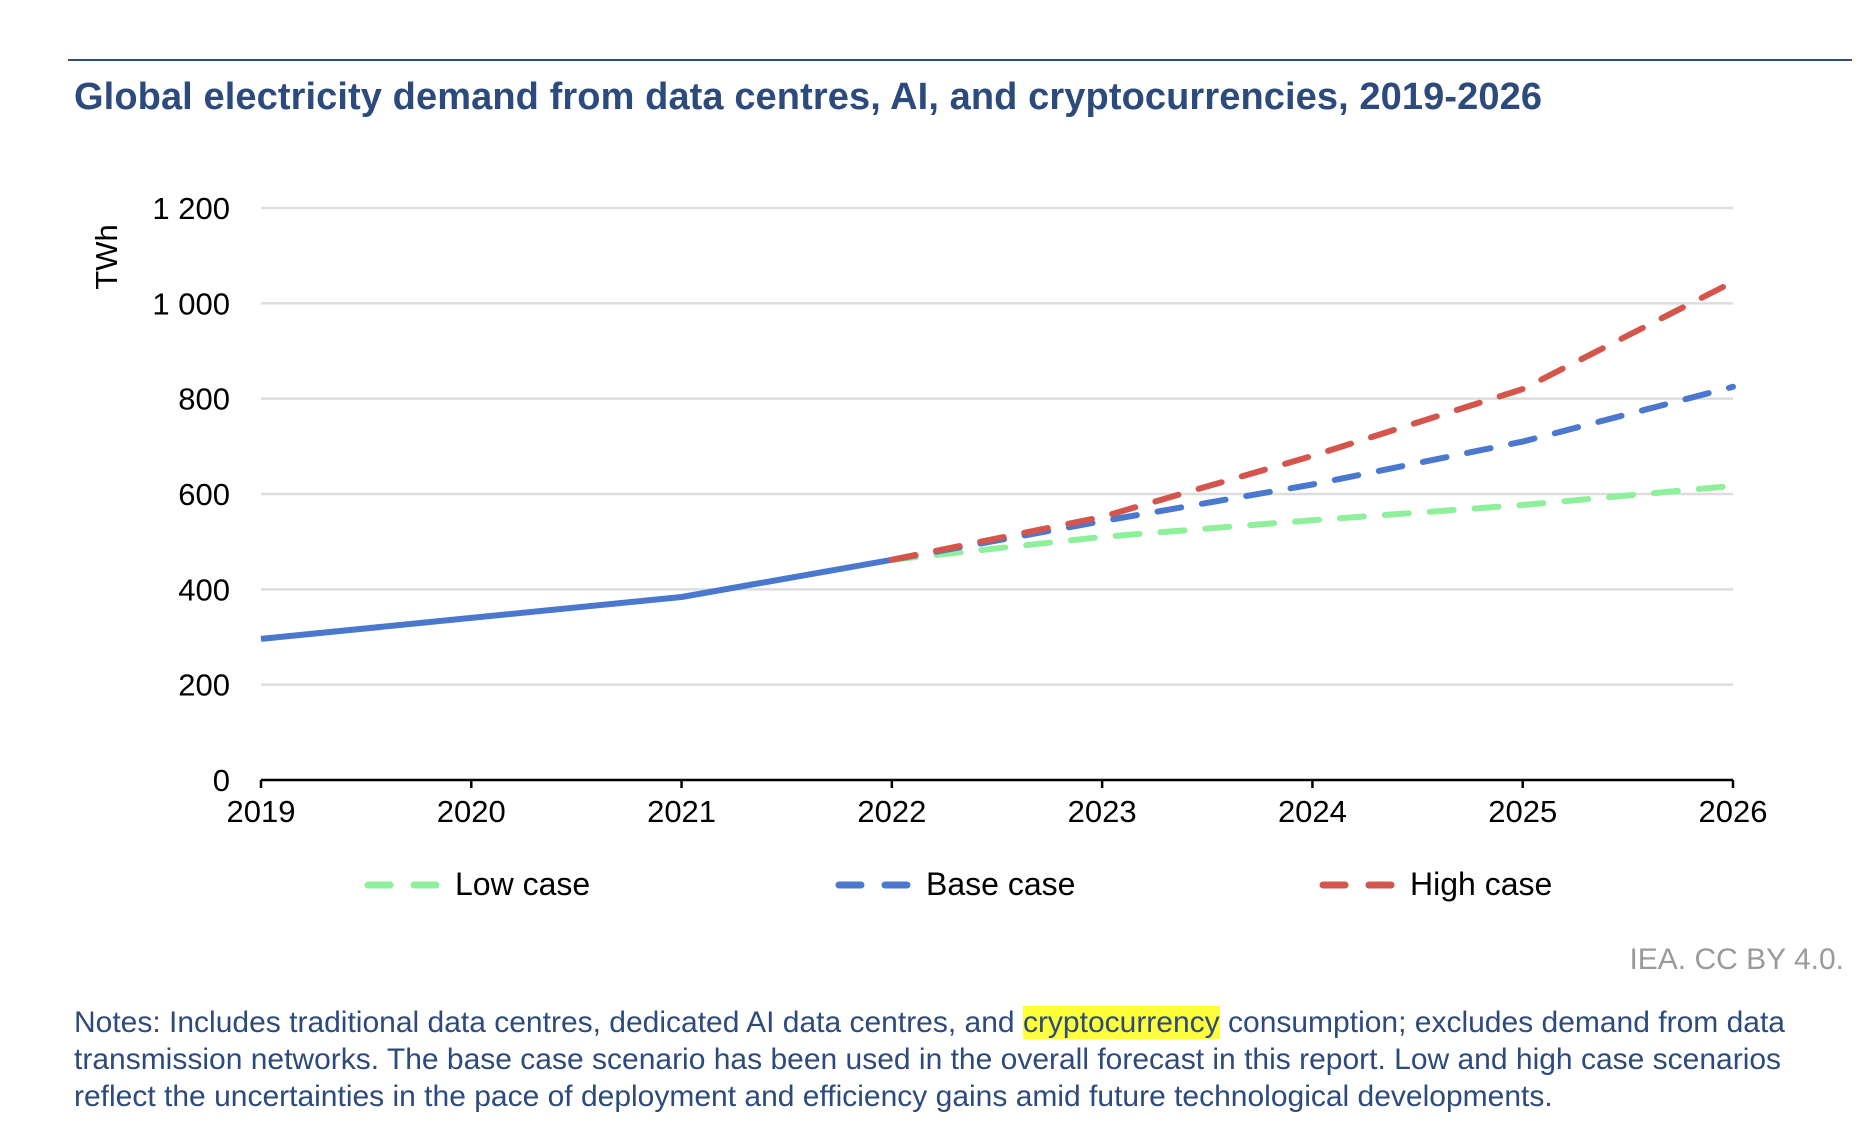 Image resolution: width=1858 pixels, height=1148 pixels. Describe the element at coordinates (1733, 811) in the screenshot. I see `x-tick-label: 2026` at that location.